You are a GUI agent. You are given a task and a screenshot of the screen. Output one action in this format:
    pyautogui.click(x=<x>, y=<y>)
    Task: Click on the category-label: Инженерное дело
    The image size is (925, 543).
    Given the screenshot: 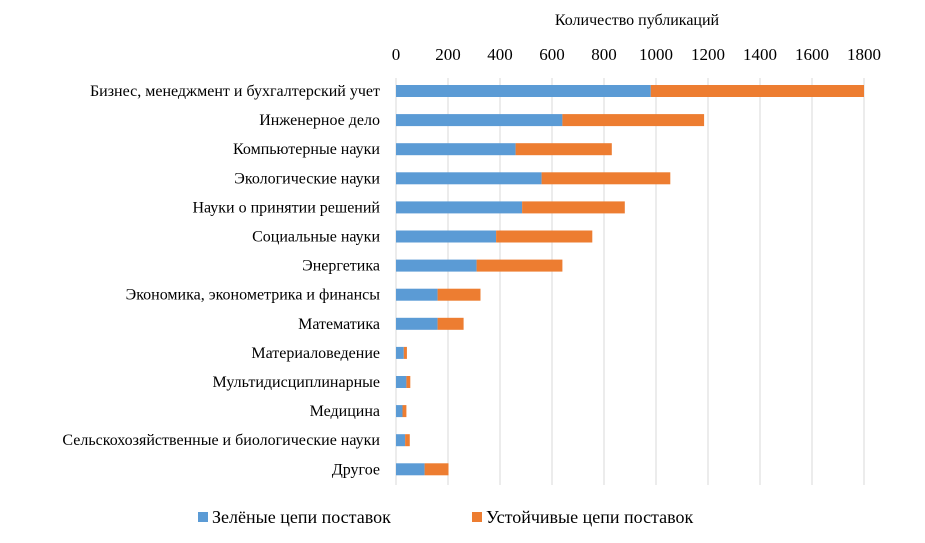 What is the action you would take?
    pyautogui.click(x=319, y=120)
    